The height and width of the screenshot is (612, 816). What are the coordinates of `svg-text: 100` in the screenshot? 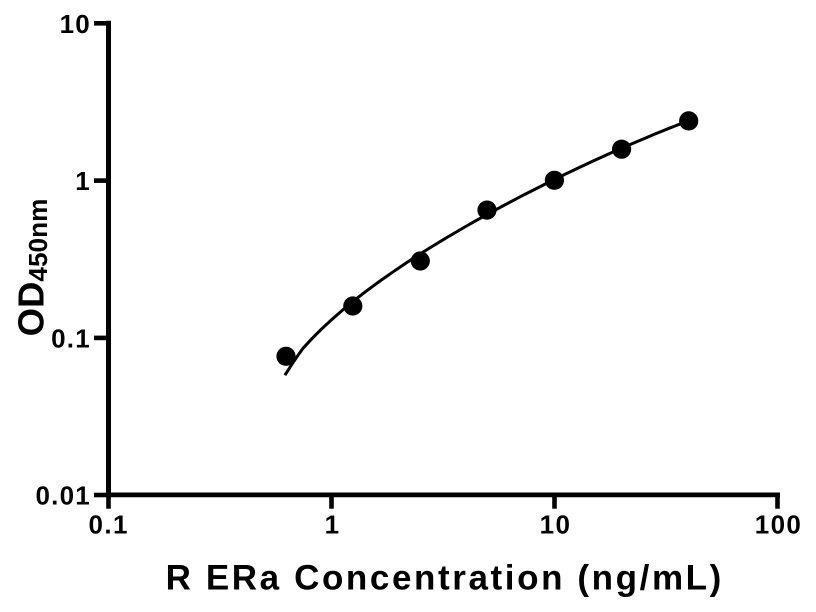 It's located at (779, 524).